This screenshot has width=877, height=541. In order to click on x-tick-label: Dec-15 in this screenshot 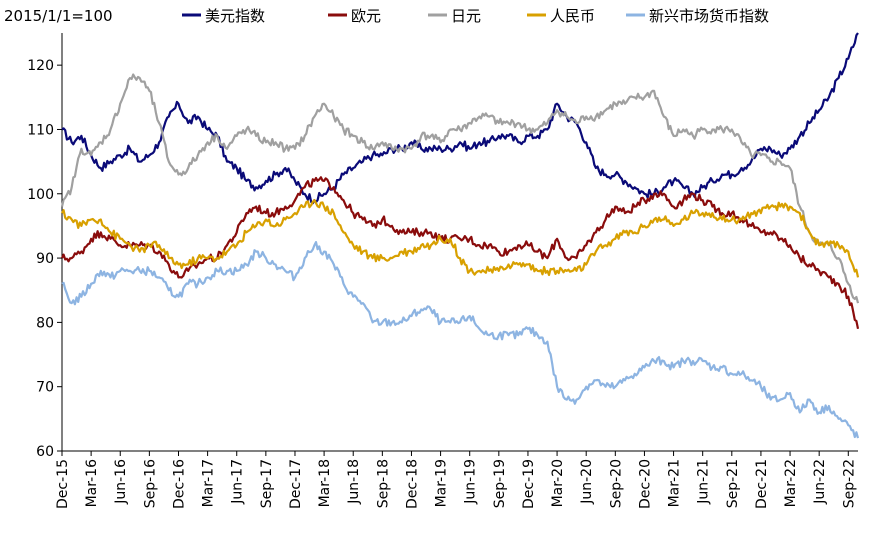, I will do `click(63, 484)`.